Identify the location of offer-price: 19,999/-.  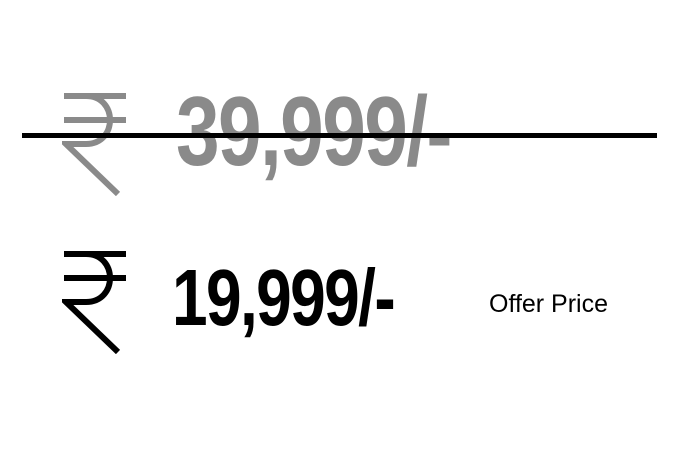
(284, 297).